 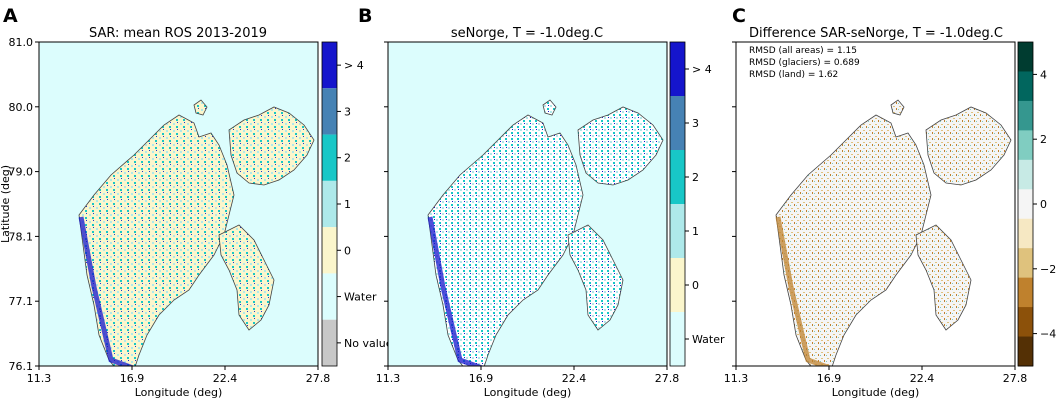 What do you see at coordinates (876, 33) in the screenshot?
I see `panel-title: Difference SAR-seNorge, T = -1.0deg.C` at bounding box center [876, 33].